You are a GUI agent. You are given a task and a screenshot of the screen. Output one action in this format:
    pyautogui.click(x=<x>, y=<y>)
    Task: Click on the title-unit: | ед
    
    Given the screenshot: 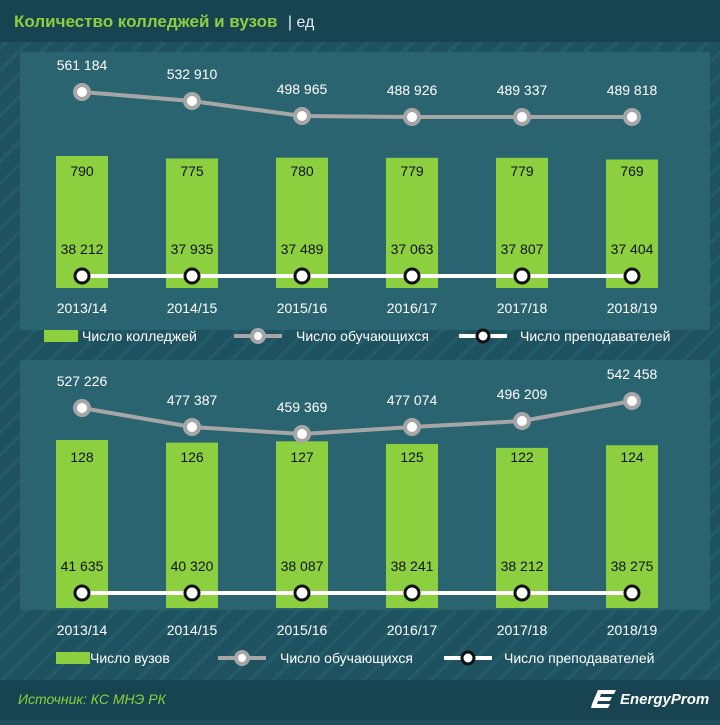 What is the action you would take?
    pyautogui.click(x=301, y=22)
    